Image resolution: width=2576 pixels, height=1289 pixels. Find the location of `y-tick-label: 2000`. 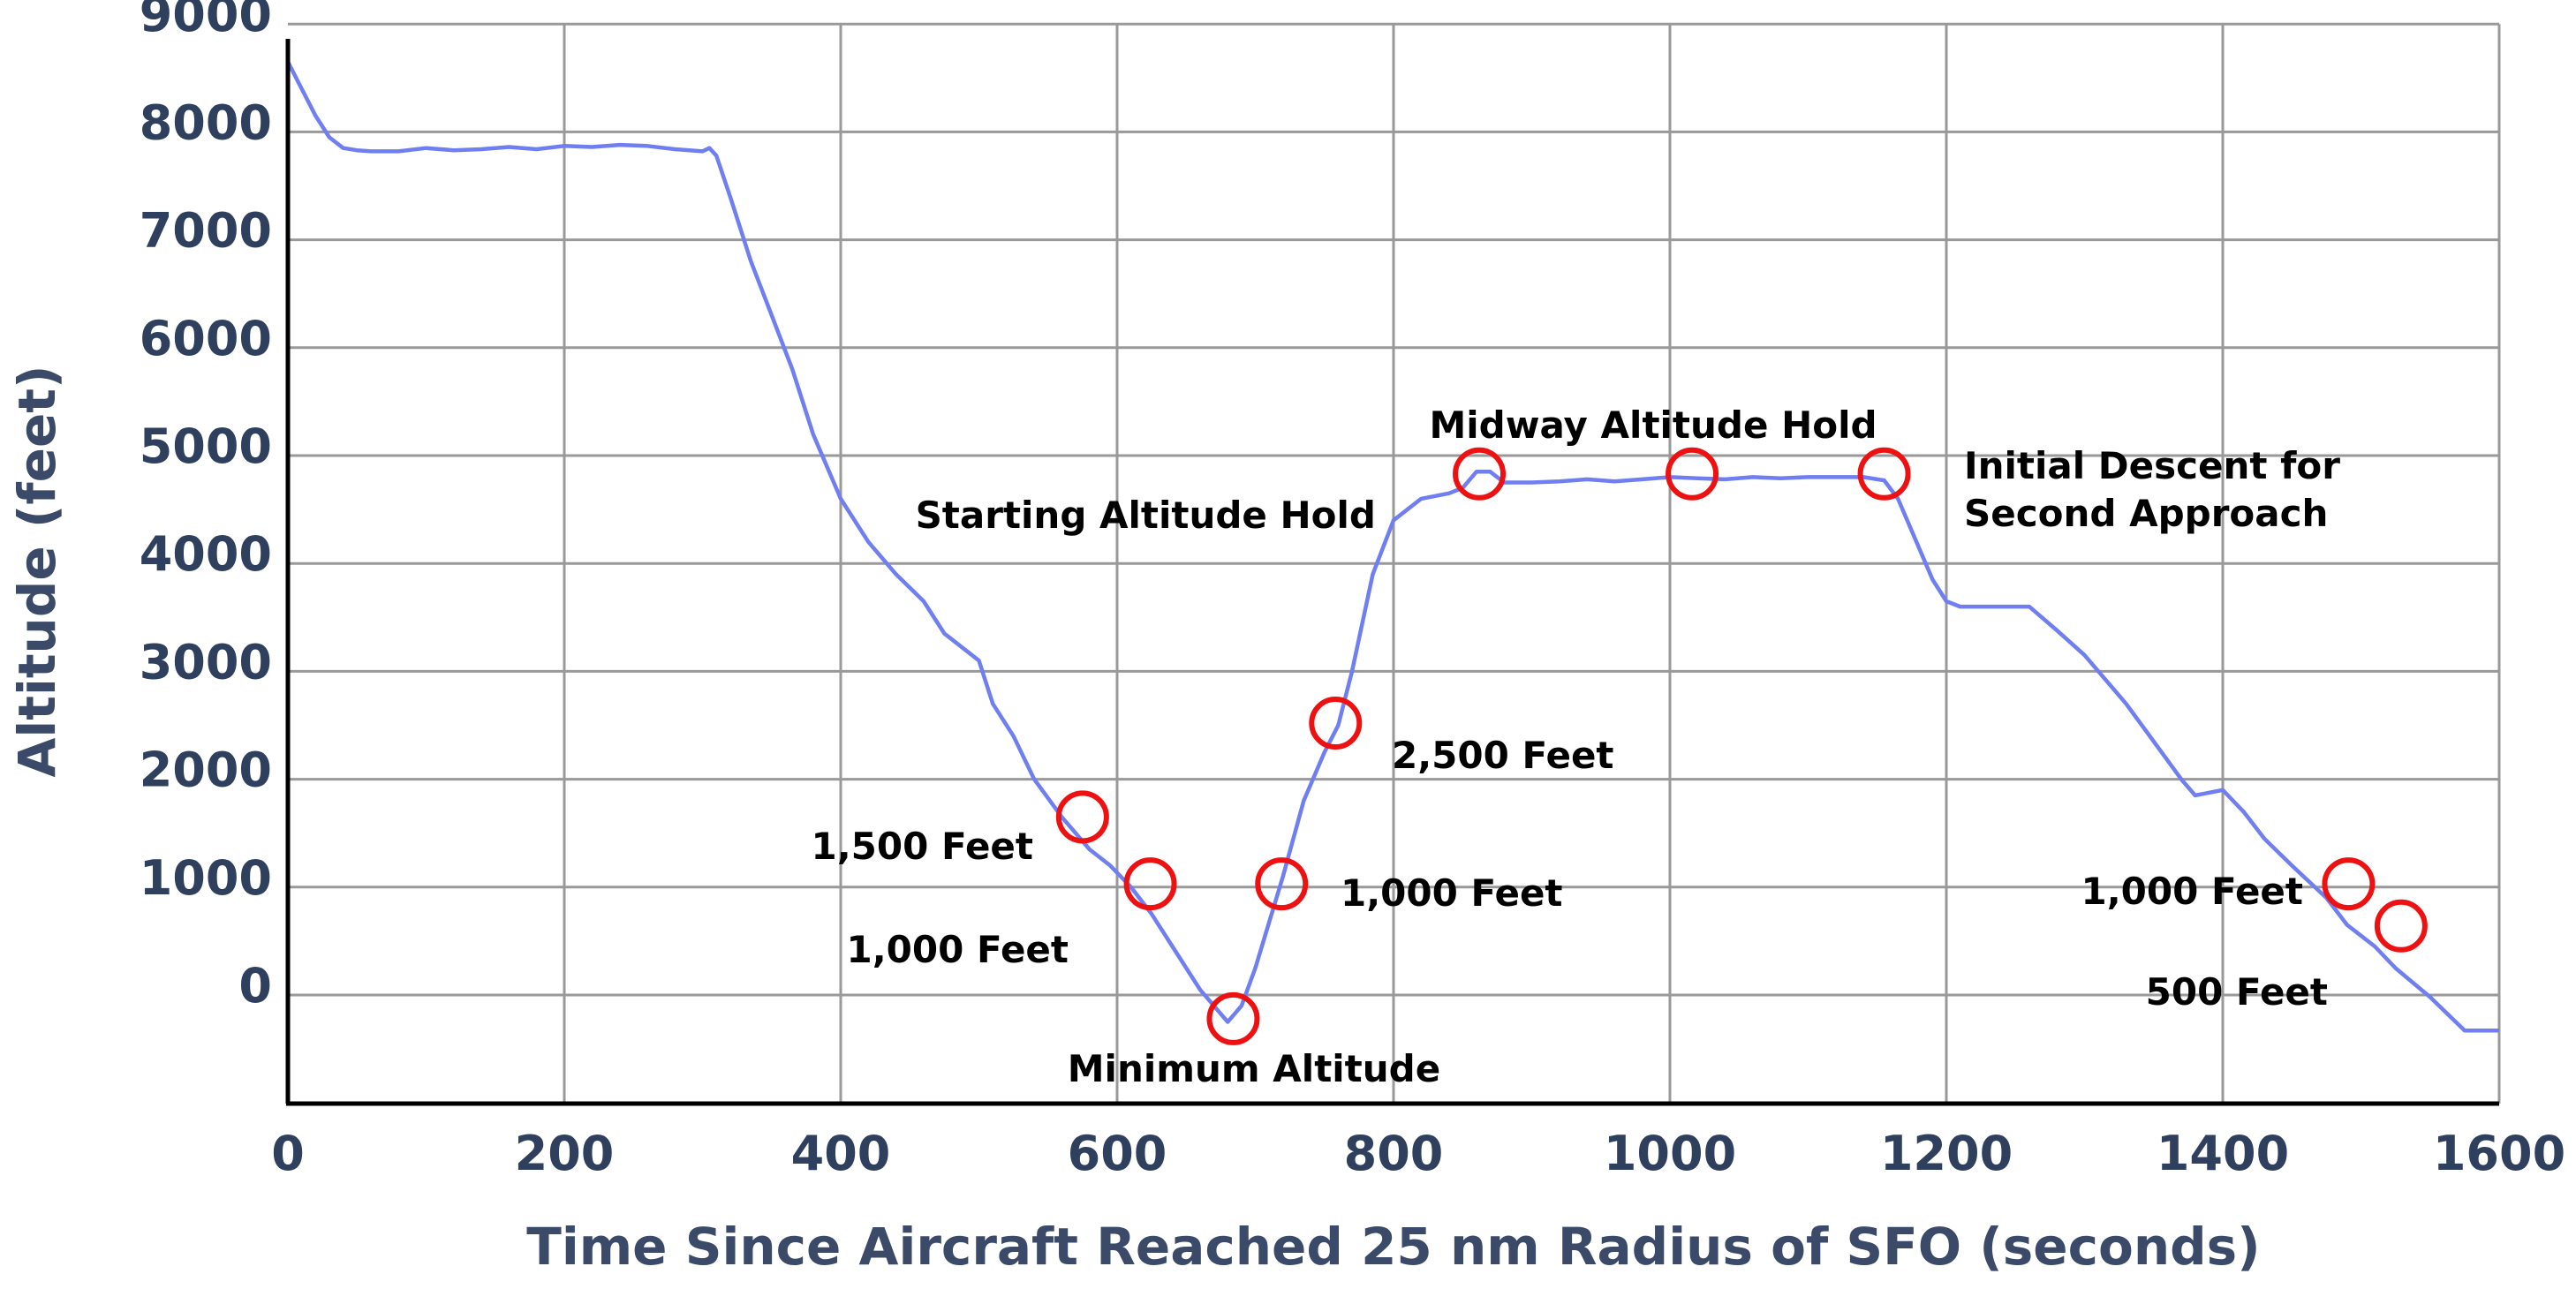

y-tick-label: 2000 is located at coordinates (206, 770).